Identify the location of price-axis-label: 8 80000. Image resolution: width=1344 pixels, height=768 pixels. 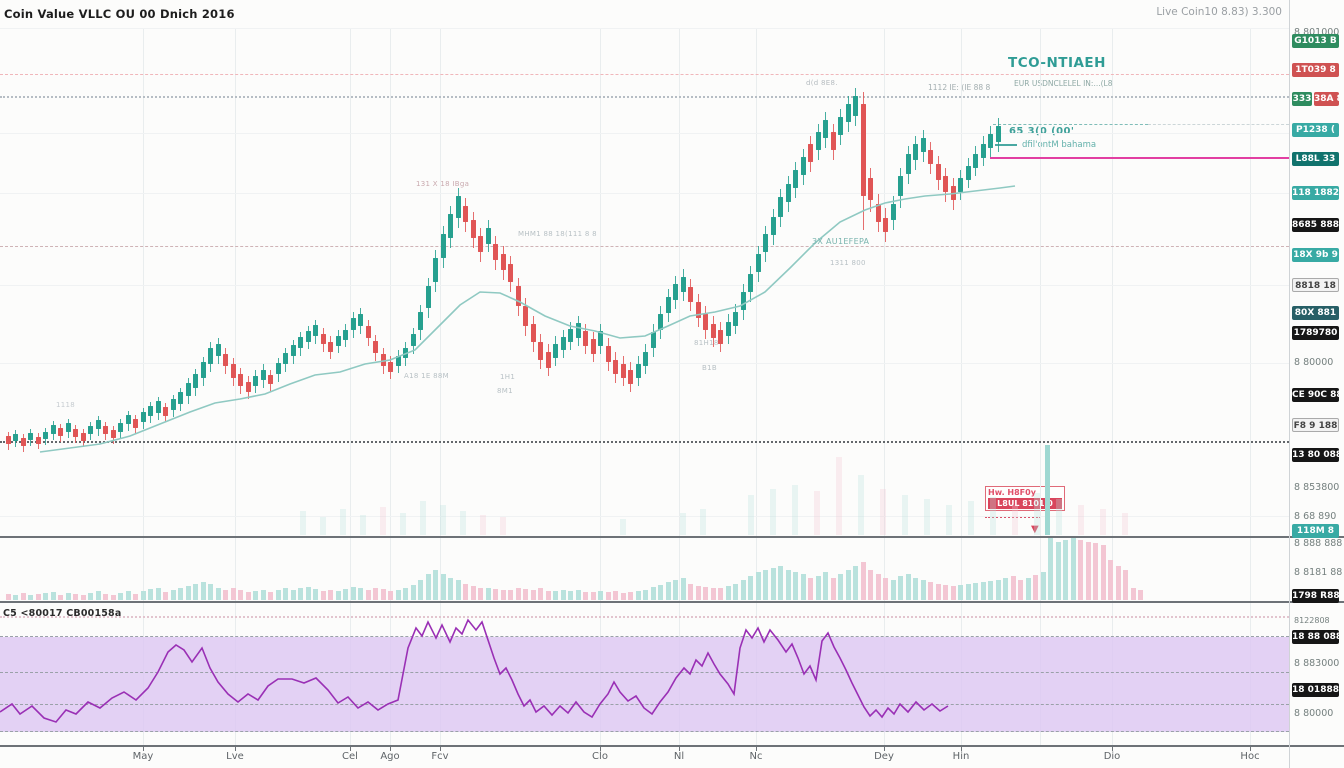
(1314, 362).